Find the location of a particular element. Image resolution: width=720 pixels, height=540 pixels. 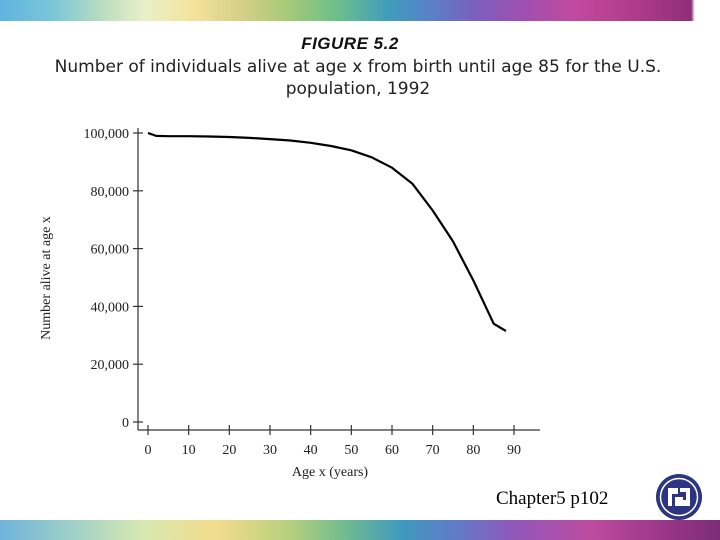

x-tick-label: 20 is located at coordinates (229, 450).